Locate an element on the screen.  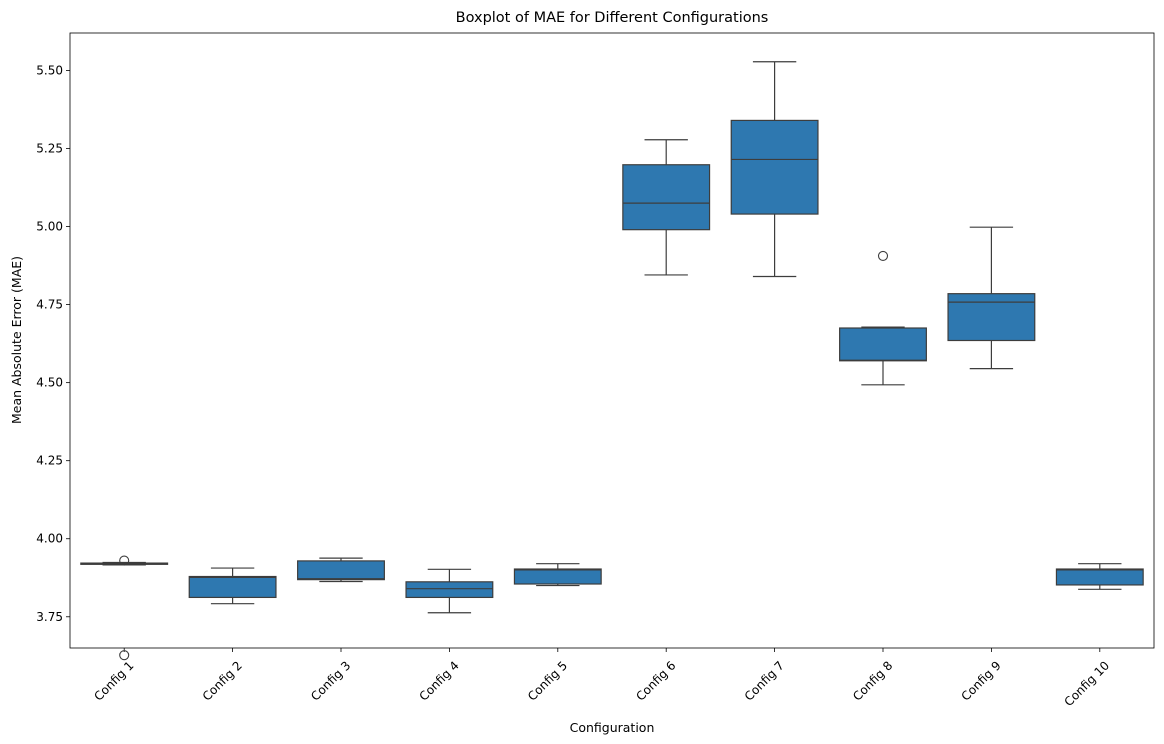
y-tick-label: 4.75 is located at coordinates (49, 305).